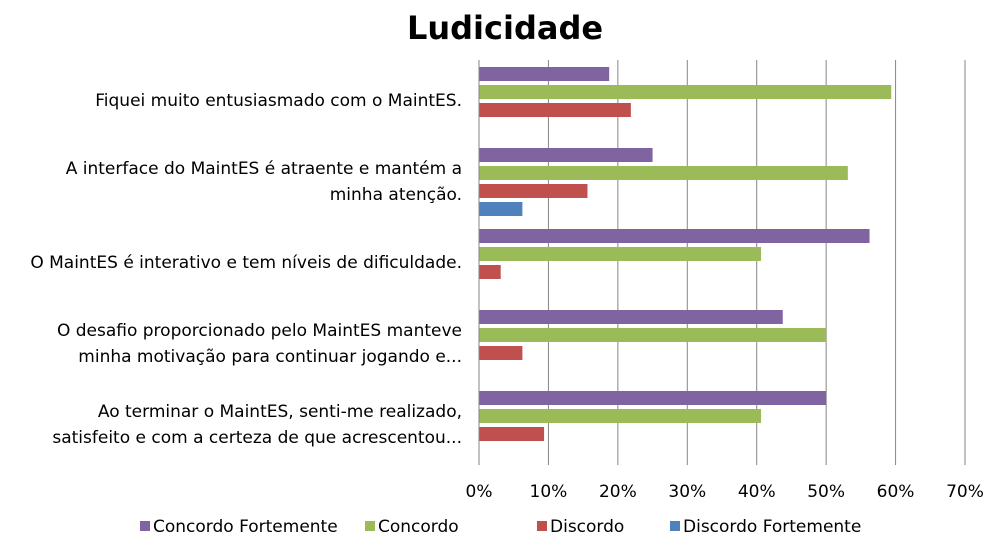 This screenshot has width=985, height=537. What do you see at coordinates (278, 100) in the screenshot?
I see `category-text: Fiquei muito entusiasmado com o MaintES.` at bounding box center [278, 100].